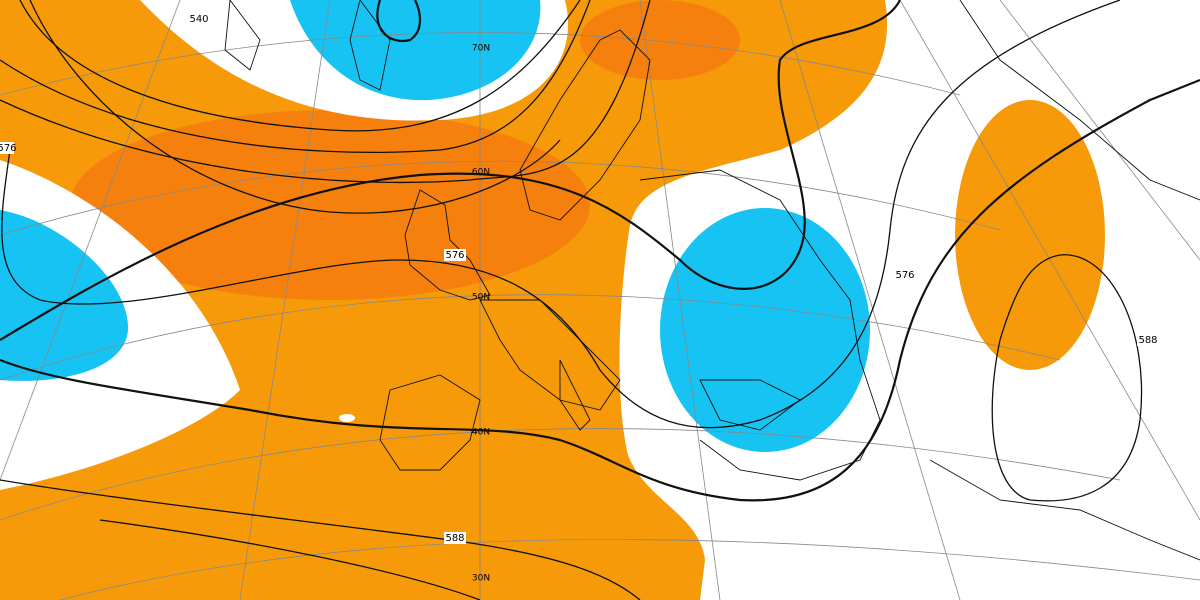 This screenshot has width=1200, height=600. I want to click on latitude-label: 50N, so click(481, 298).